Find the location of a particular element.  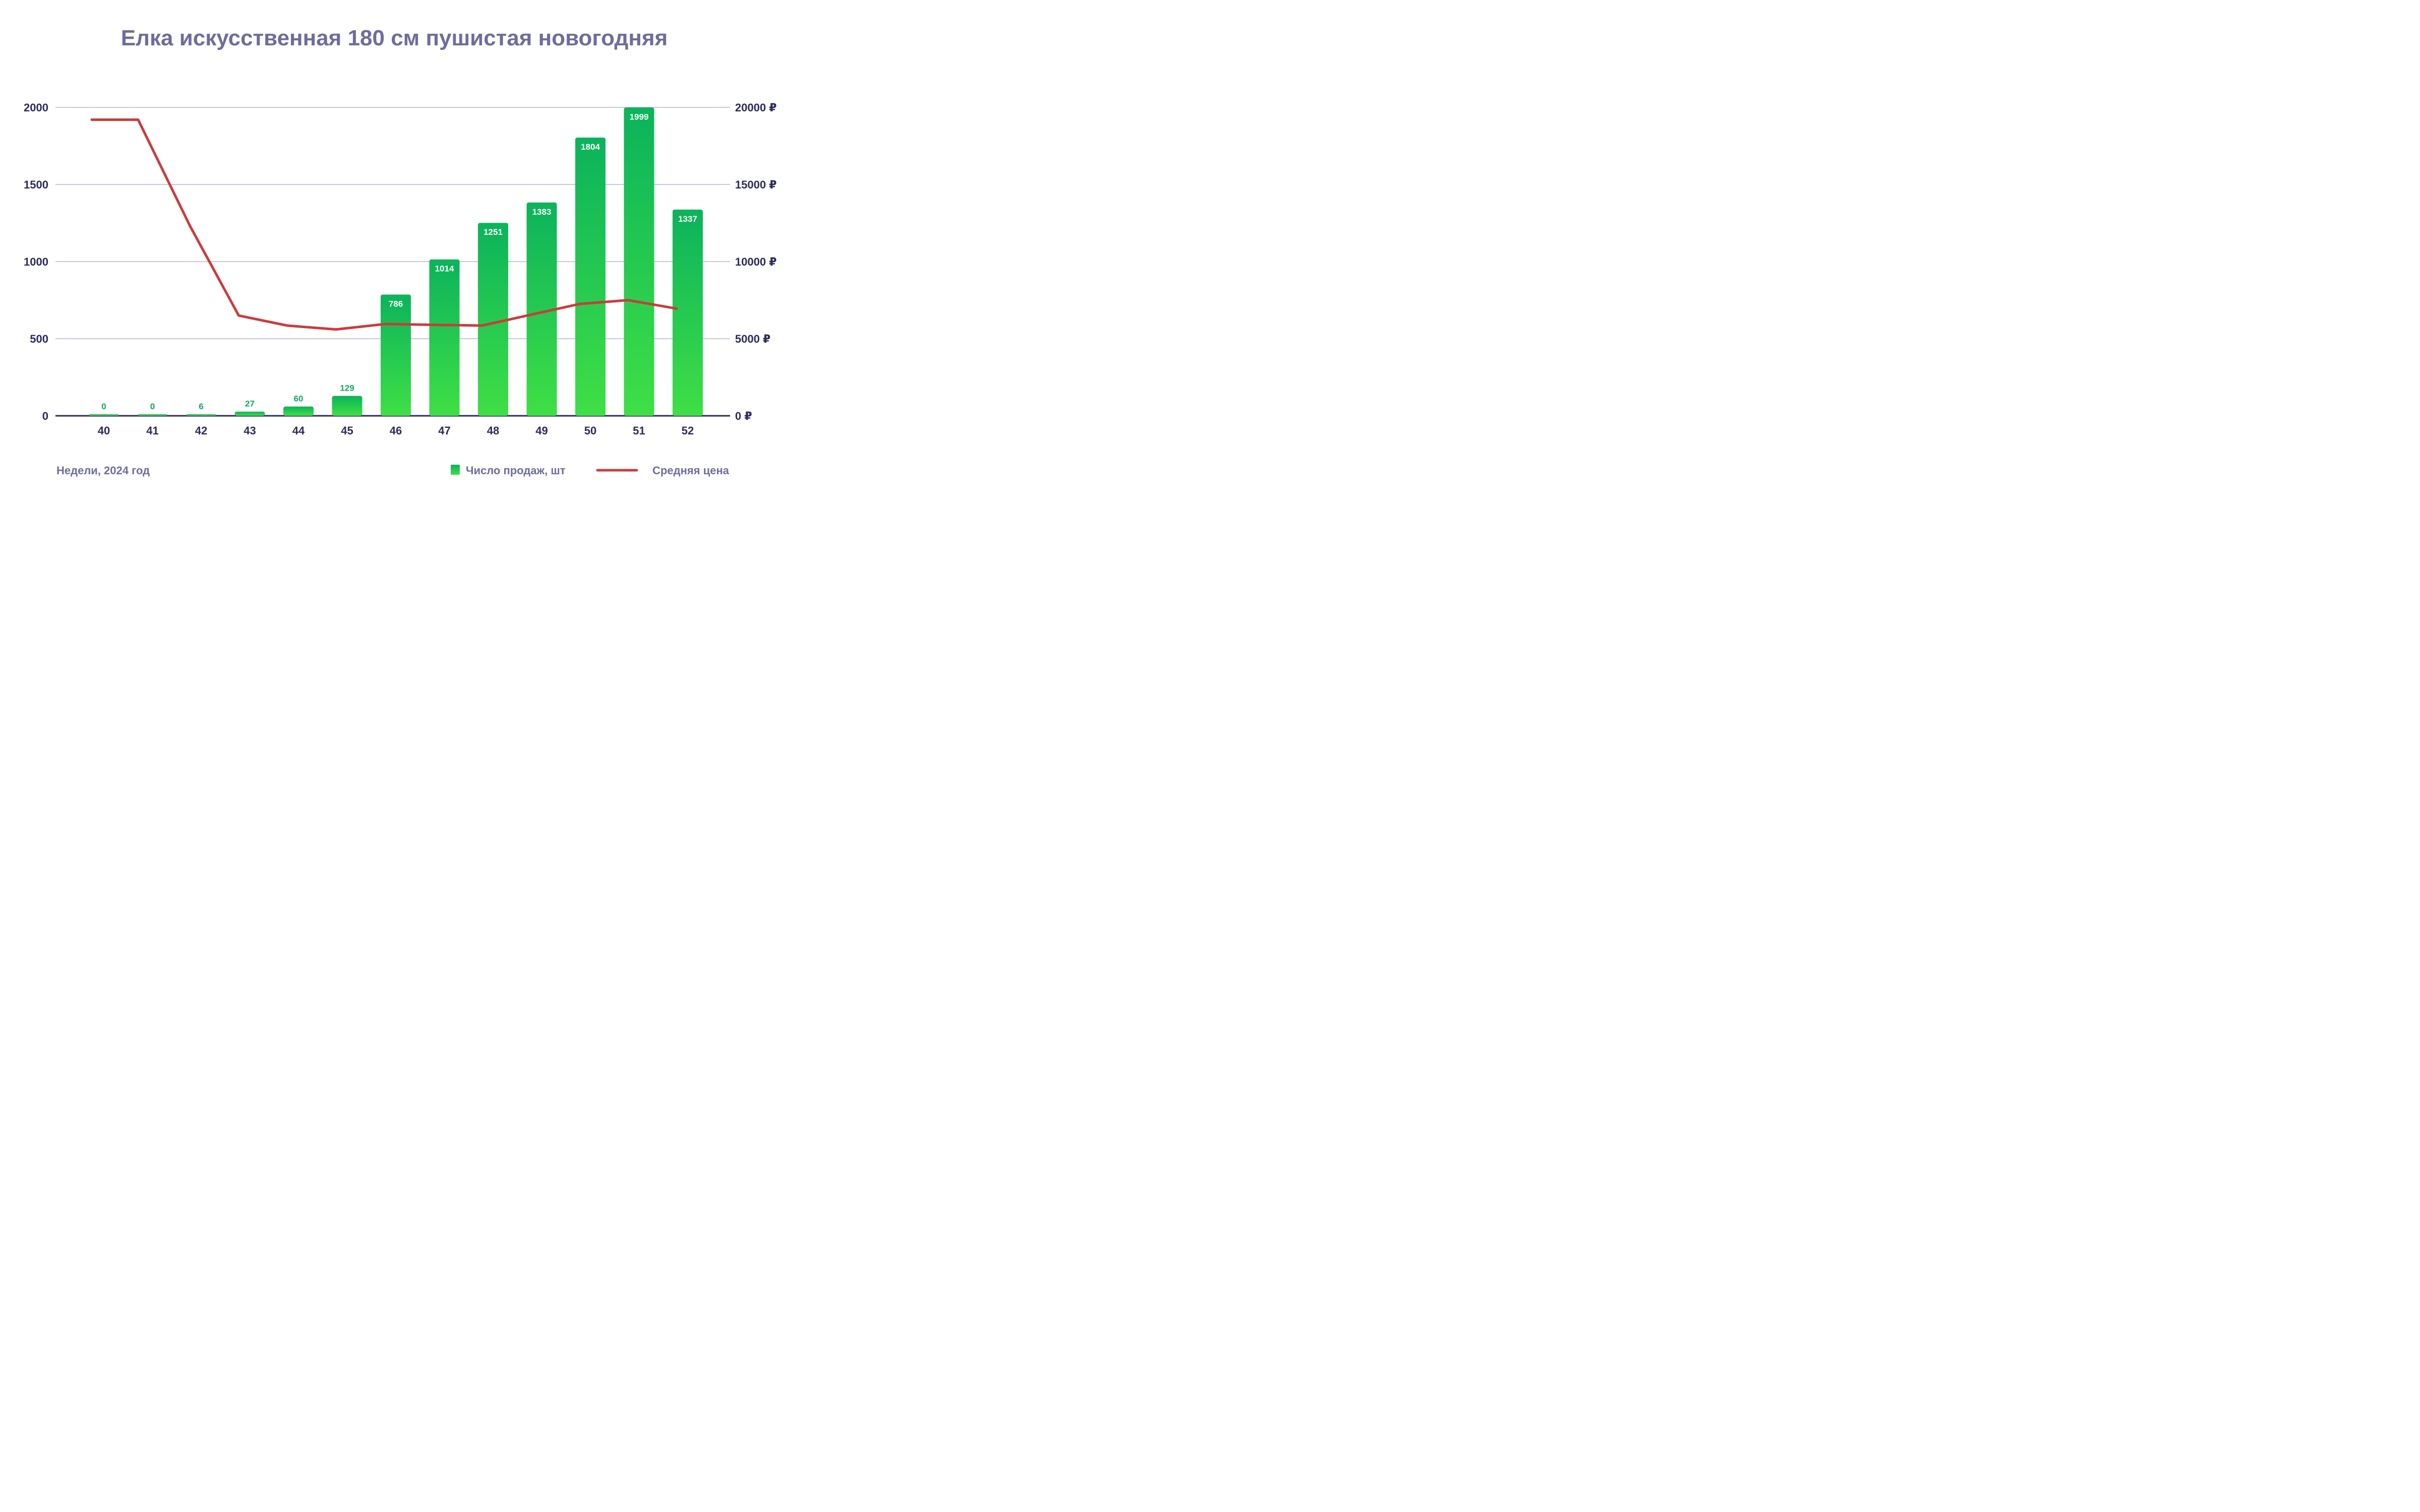

price-line is located at coordinates (384, 224).